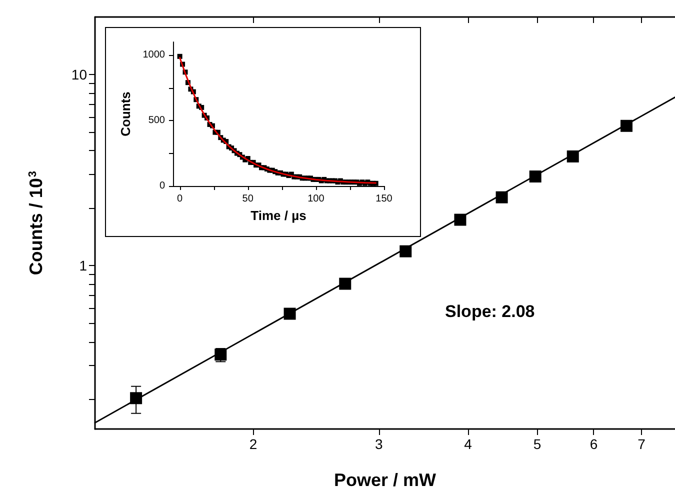 The width and height of the screenshot is (675, 494). Describe the element at coordinates (36, 223) in the screenshot. I see `y-axis-title: Counts / 103` at that location.